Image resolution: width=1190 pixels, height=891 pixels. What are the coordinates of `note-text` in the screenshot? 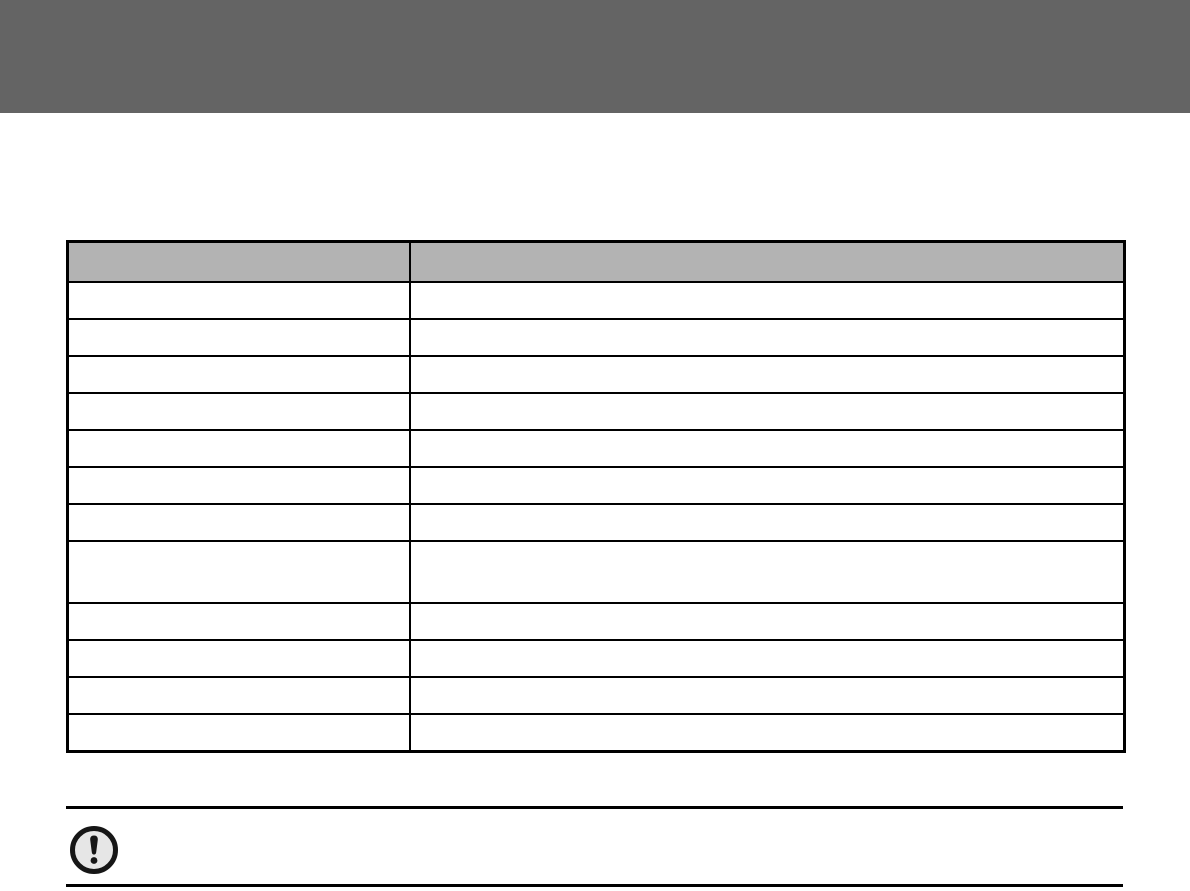 It's located at (628, 852).